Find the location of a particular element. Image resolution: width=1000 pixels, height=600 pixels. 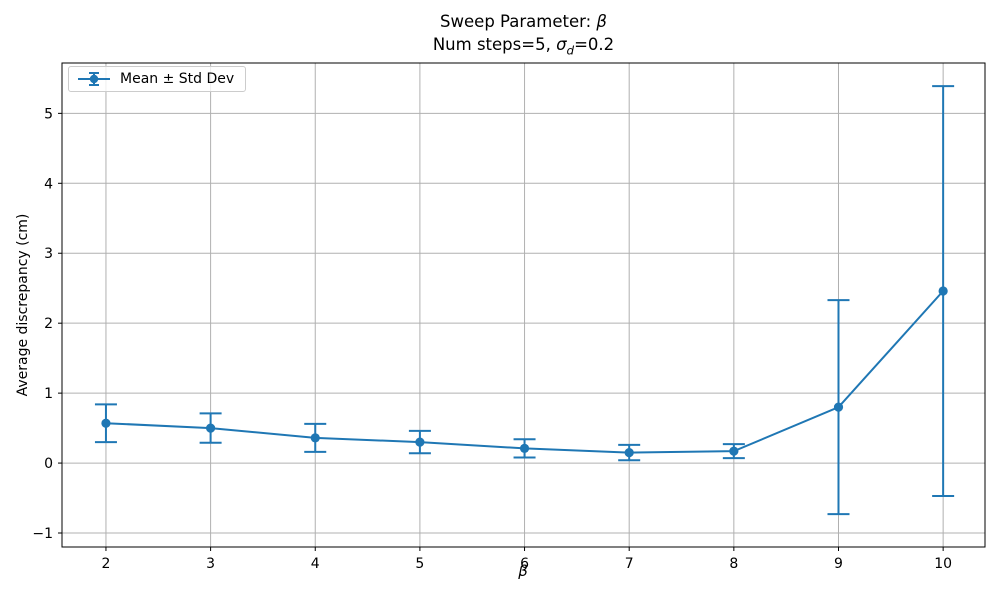

subtitle-sigma: σ is located at coordinates (561, 44).